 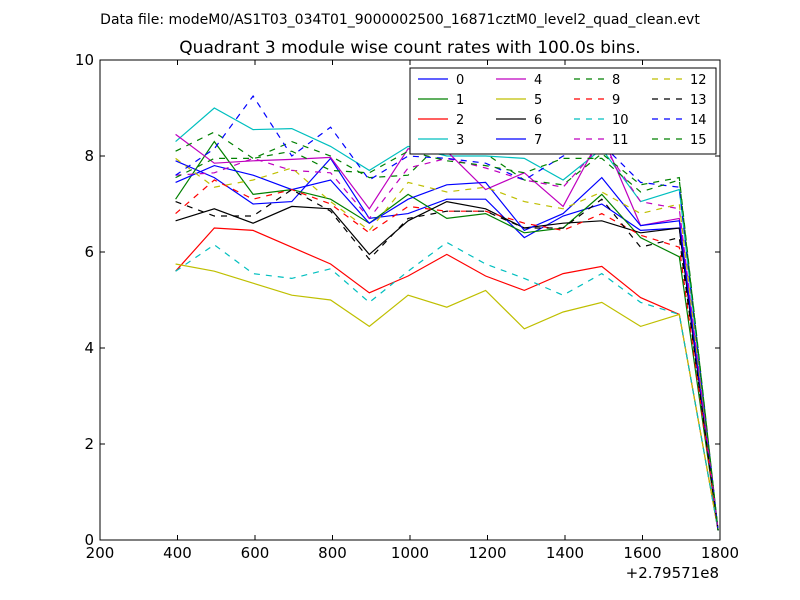 What do you see at coordinates (332, 553) in the screenshot?
I see `x-tick-label: 800` at bounding box center [332, 553].